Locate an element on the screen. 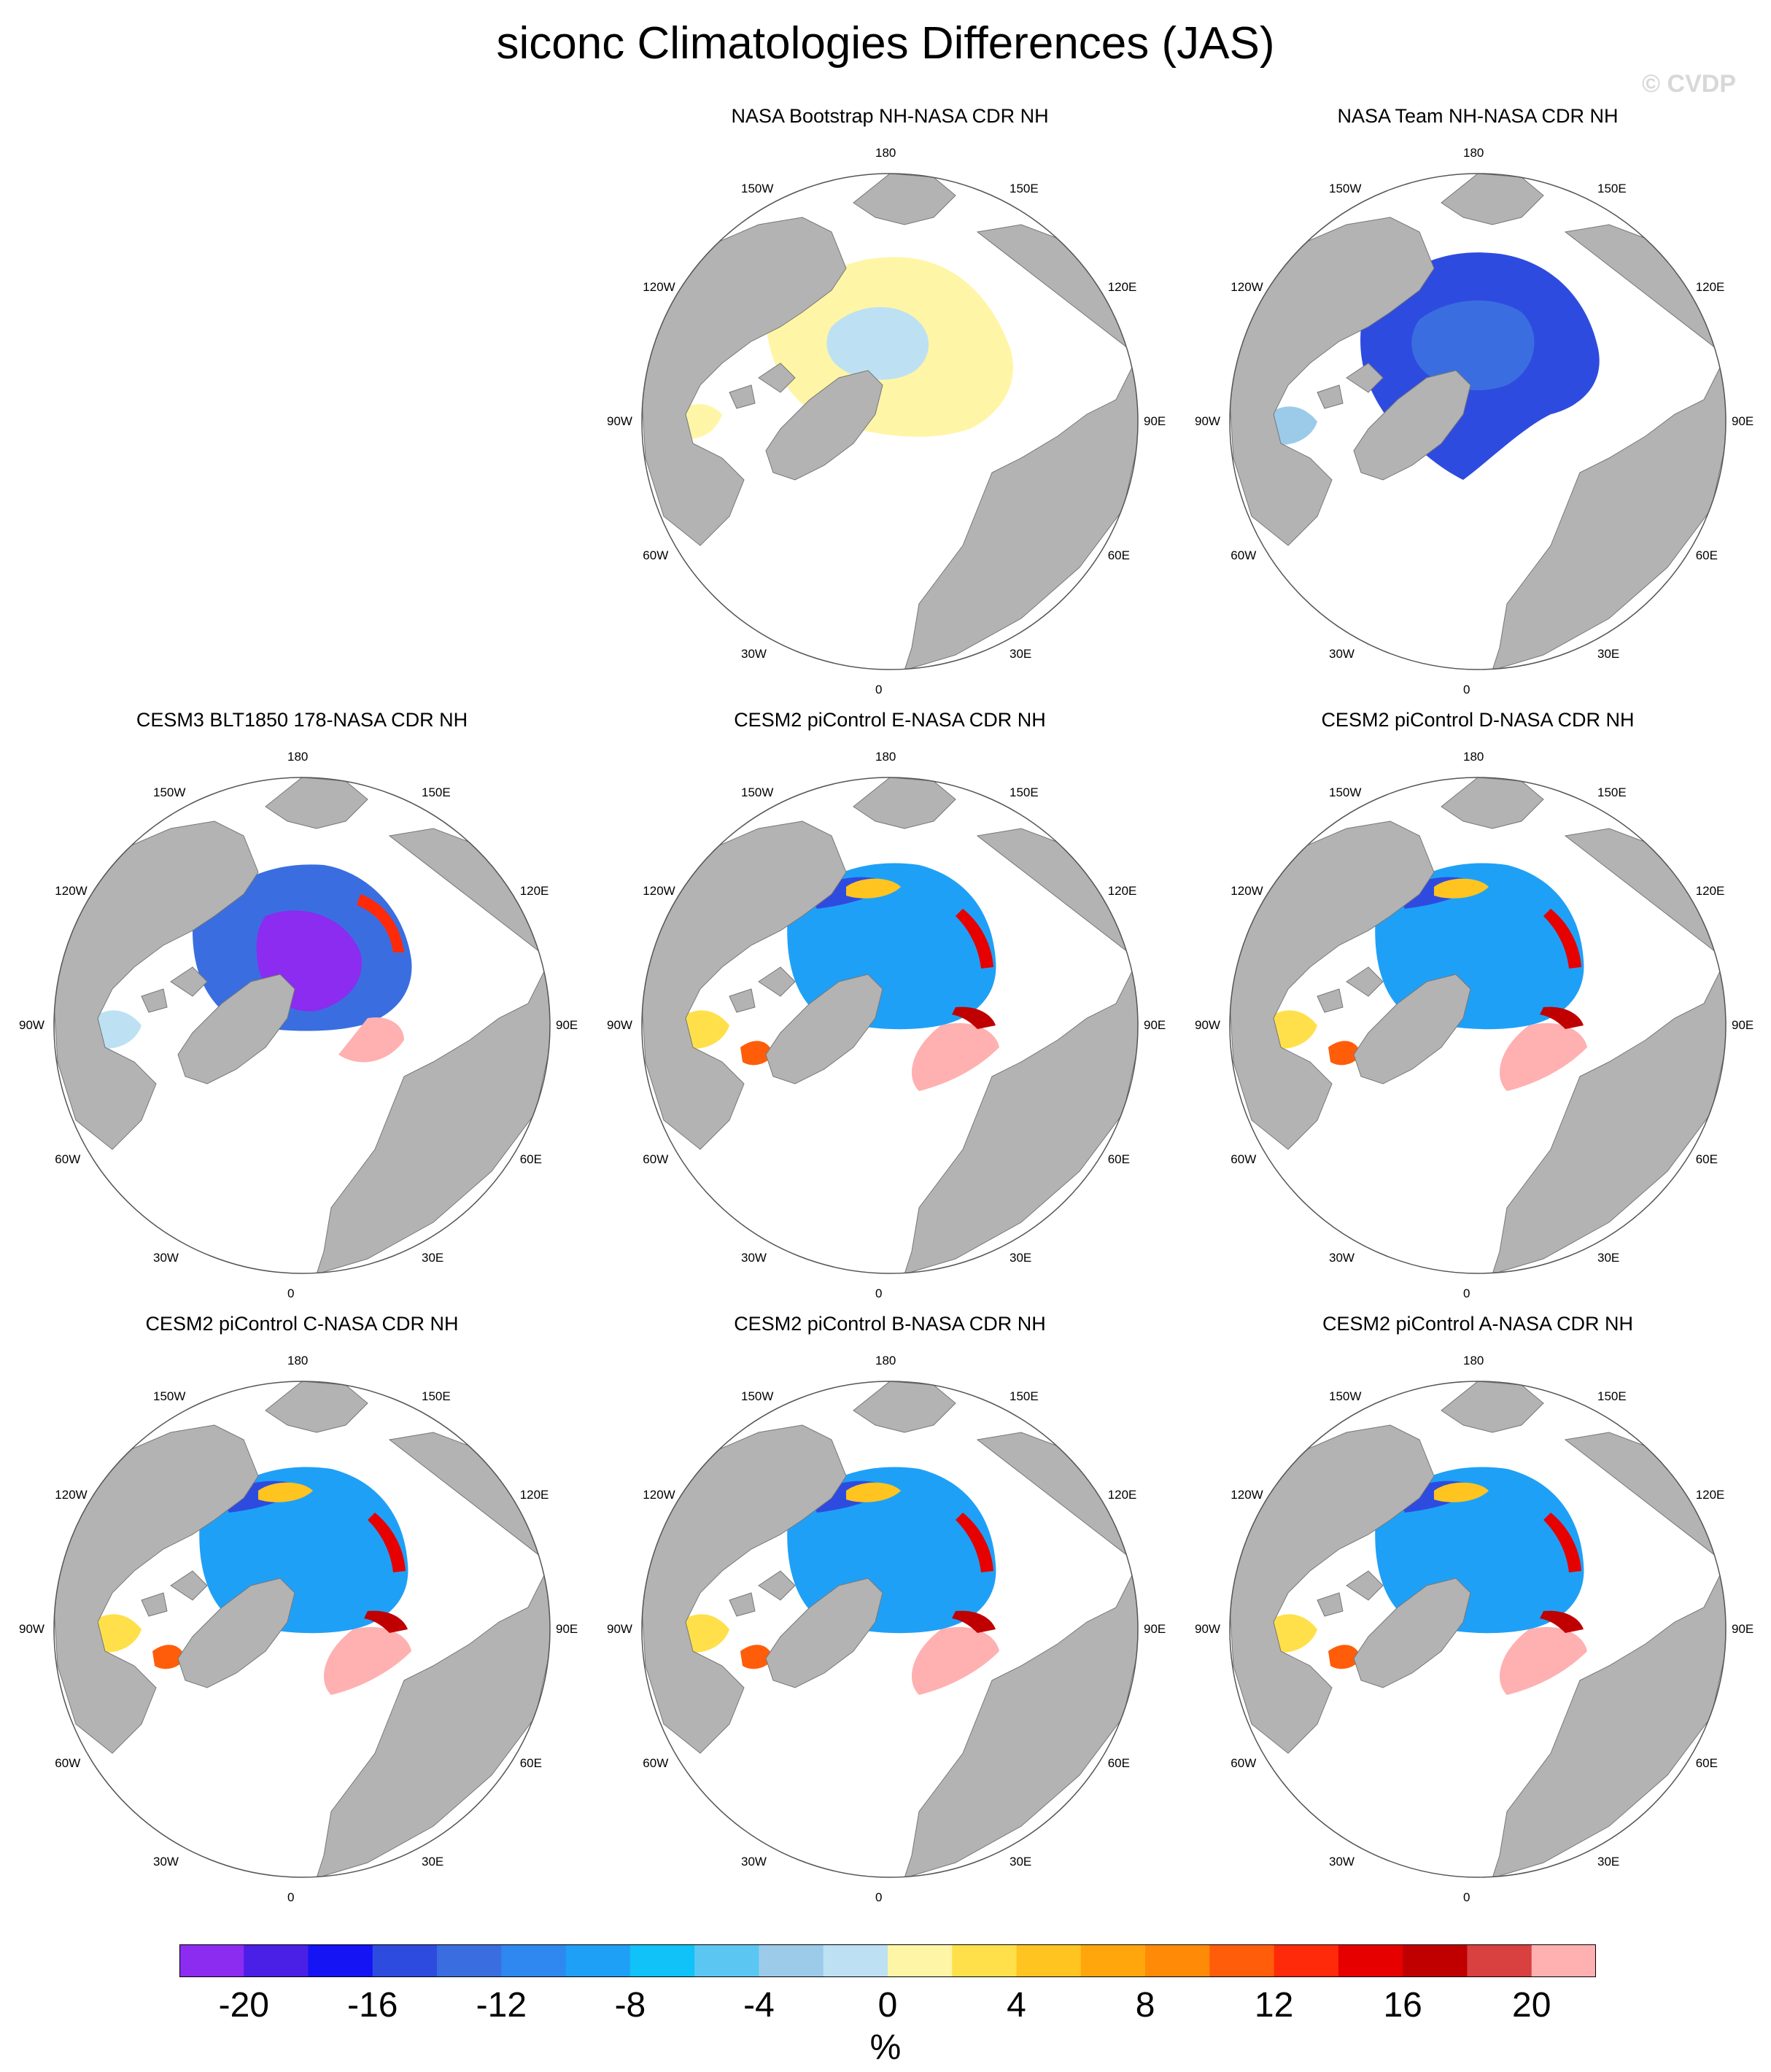  panel-title: CESM3 BLT1850 178-NASA CDR NH is located at coordinates (302, 720).